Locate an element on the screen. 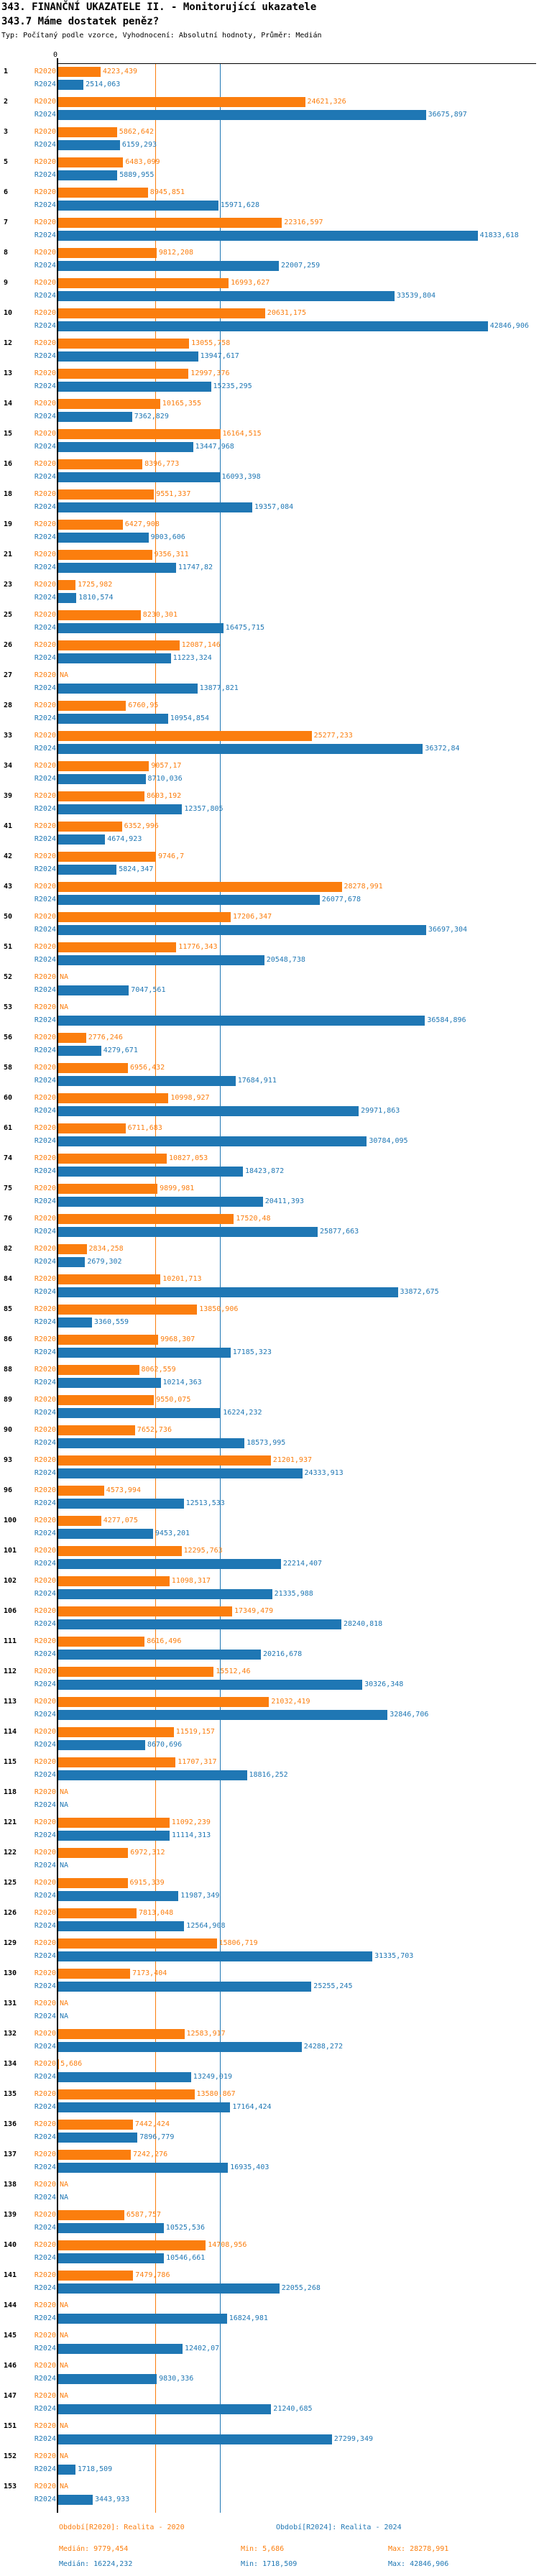  value-label-r2020: 7652,736 is located at coordinates (154, 1430).